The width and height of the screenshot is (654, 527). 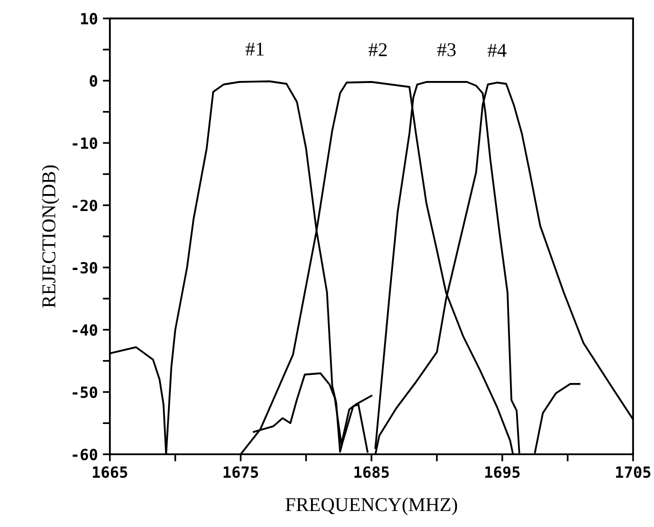 I want to click on x-tick-label: 1675, so click(x=241, y=472).